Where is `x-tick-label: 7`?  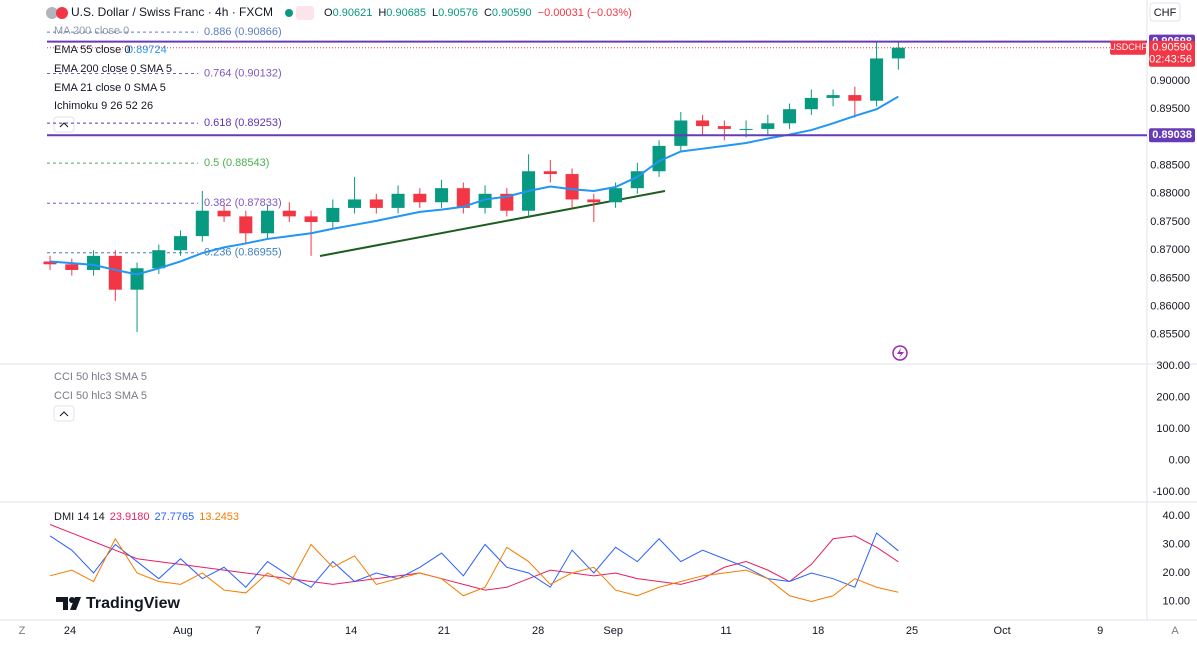 x-tick-label: 7 is located at coordinates (258, 631).